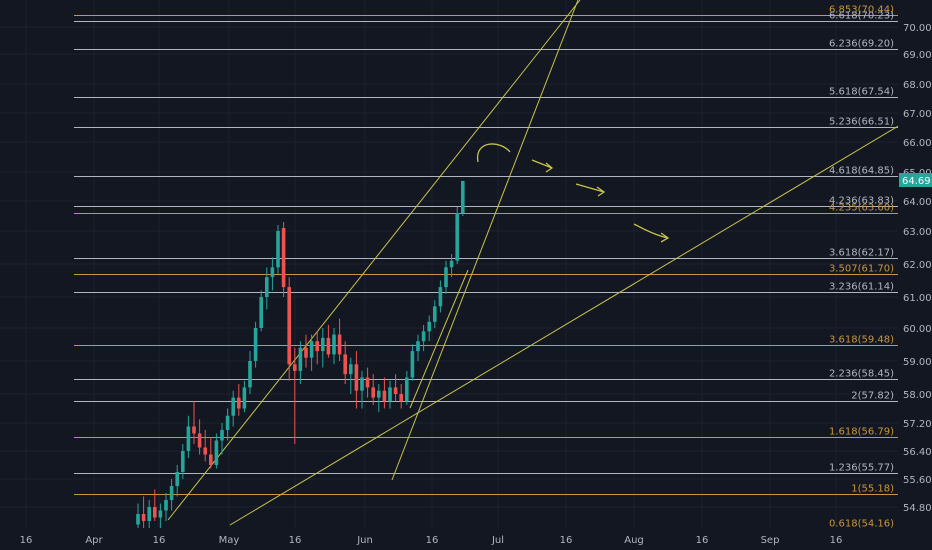 The height and width of the screenshot is (550, 932). Describe the element at coordinates (229, 540) in the screenshot. I see `x-tick-label: May` at that location.